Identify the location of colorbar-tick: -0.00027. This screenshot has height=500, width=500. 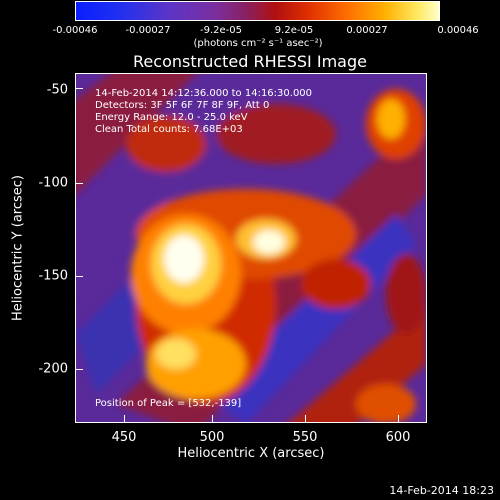
(148, 30).